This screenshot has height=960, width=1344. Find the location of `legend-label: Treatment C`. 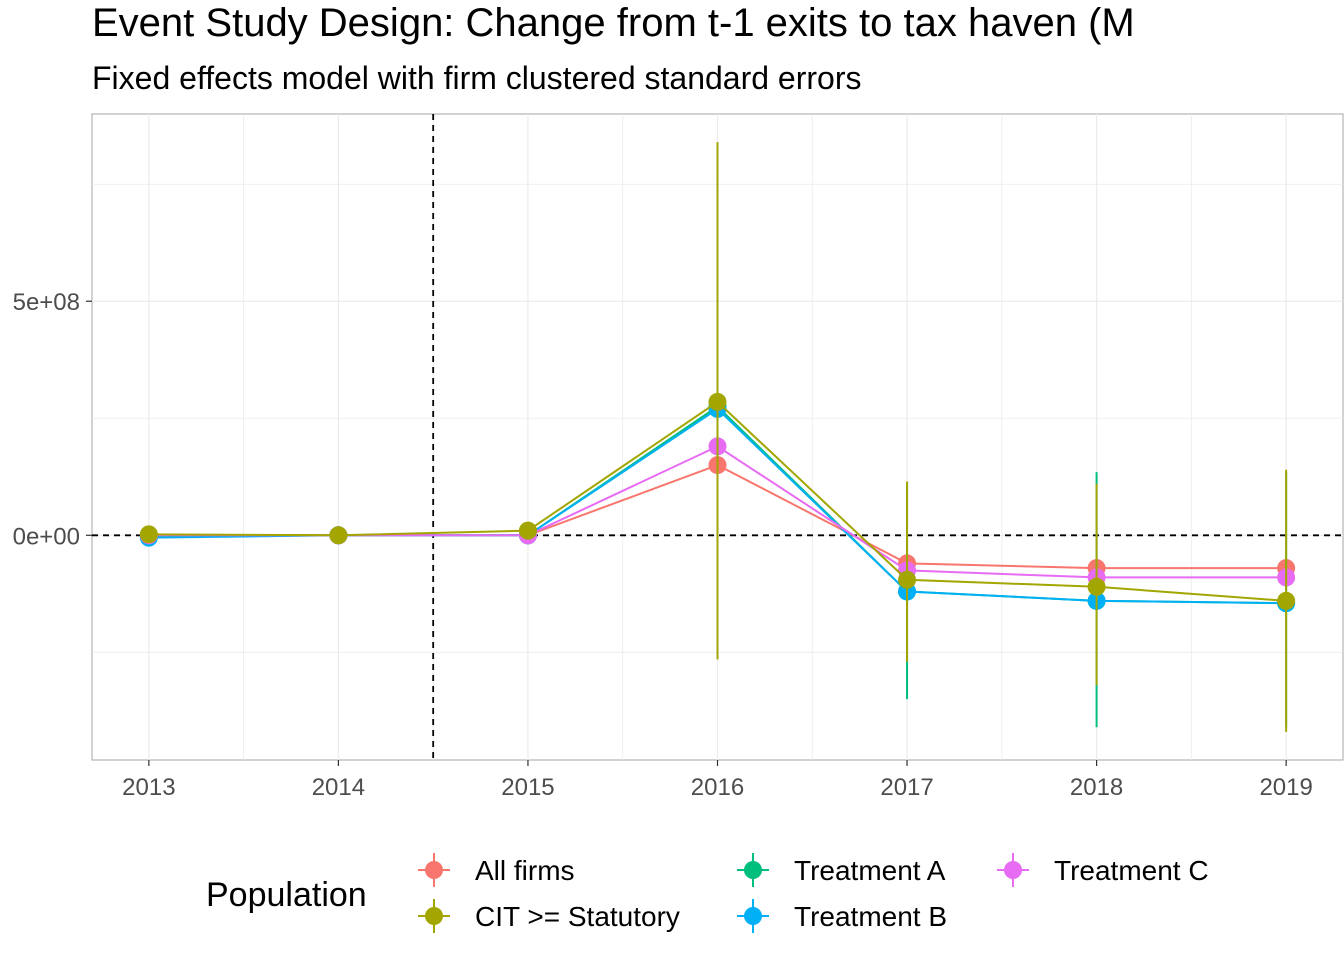

legend-label: Treatment C is located at coordinates (1131, 870).